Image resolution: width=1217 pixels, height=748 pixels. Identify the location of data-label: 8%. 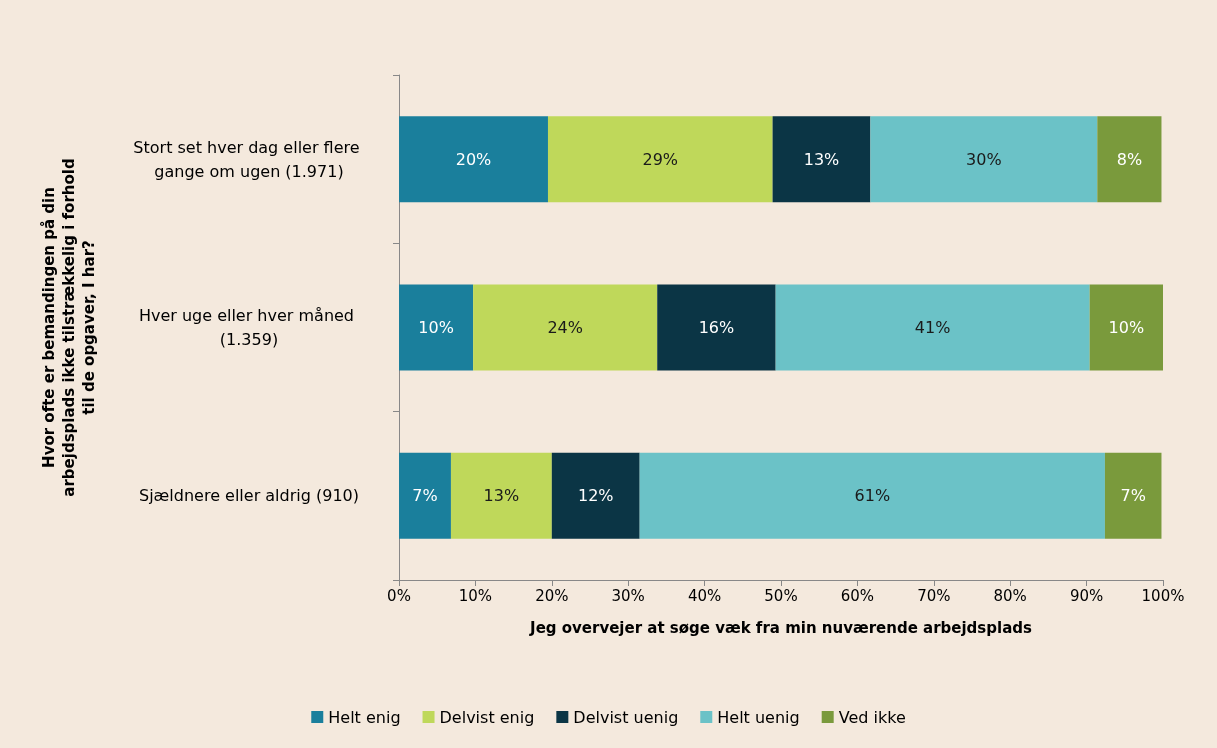
(1129, 159).